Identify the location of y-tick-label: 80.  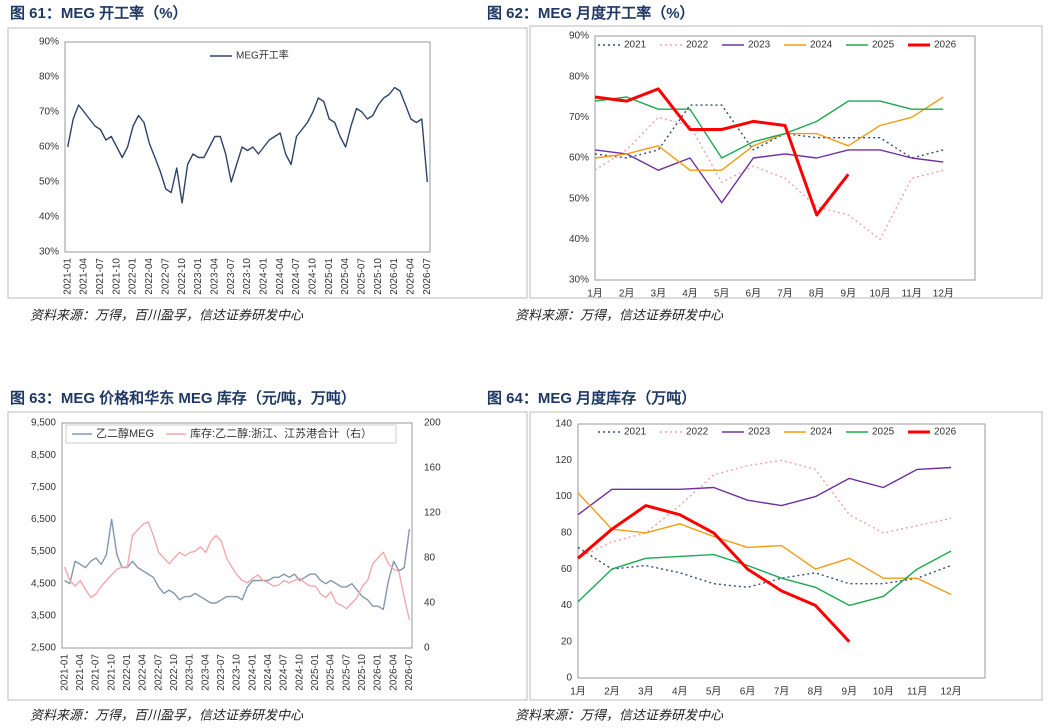
(567, 532).